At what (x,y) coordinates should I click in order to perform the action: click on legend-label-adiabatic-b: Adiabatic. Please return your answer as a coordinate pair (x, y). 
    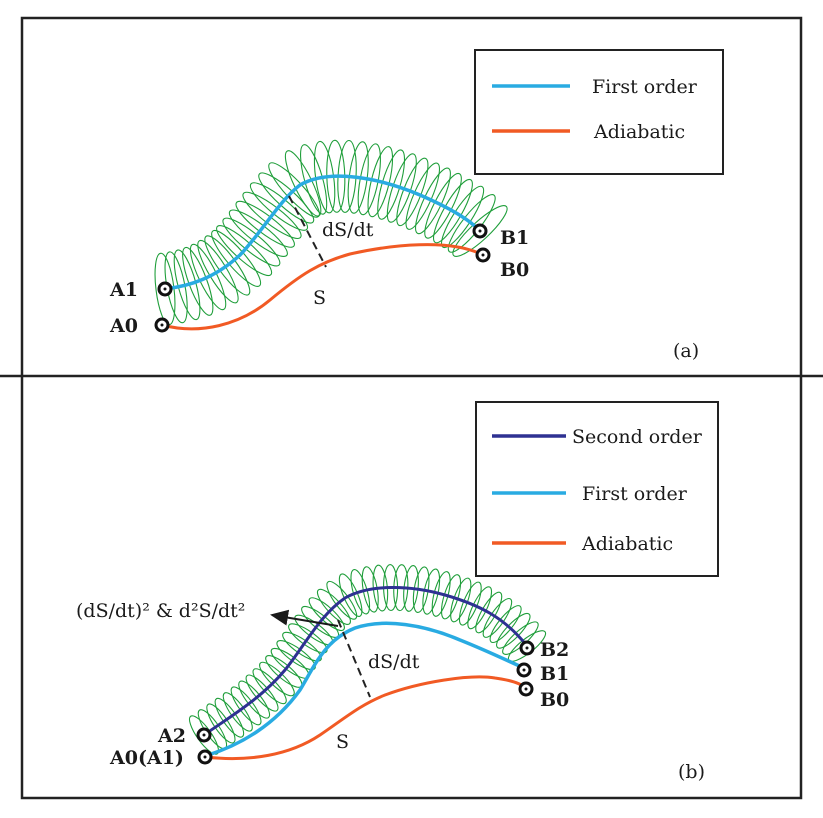
    Looking at the image, I should click on (627, 544).